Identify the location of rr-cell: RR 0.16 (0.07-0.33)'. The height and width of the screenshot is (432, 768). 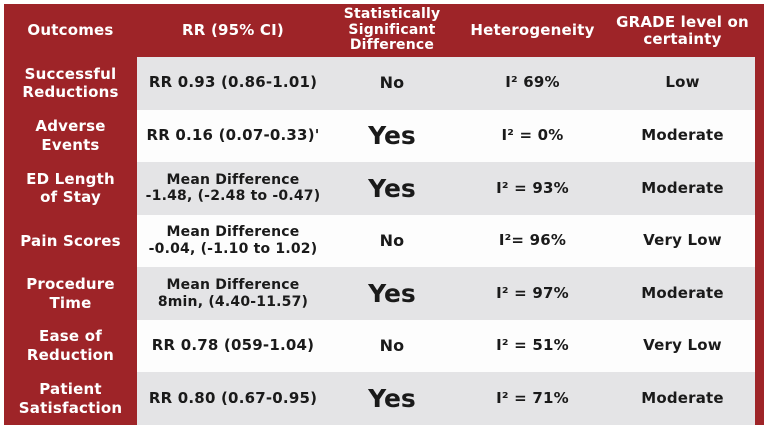
(233, 136).